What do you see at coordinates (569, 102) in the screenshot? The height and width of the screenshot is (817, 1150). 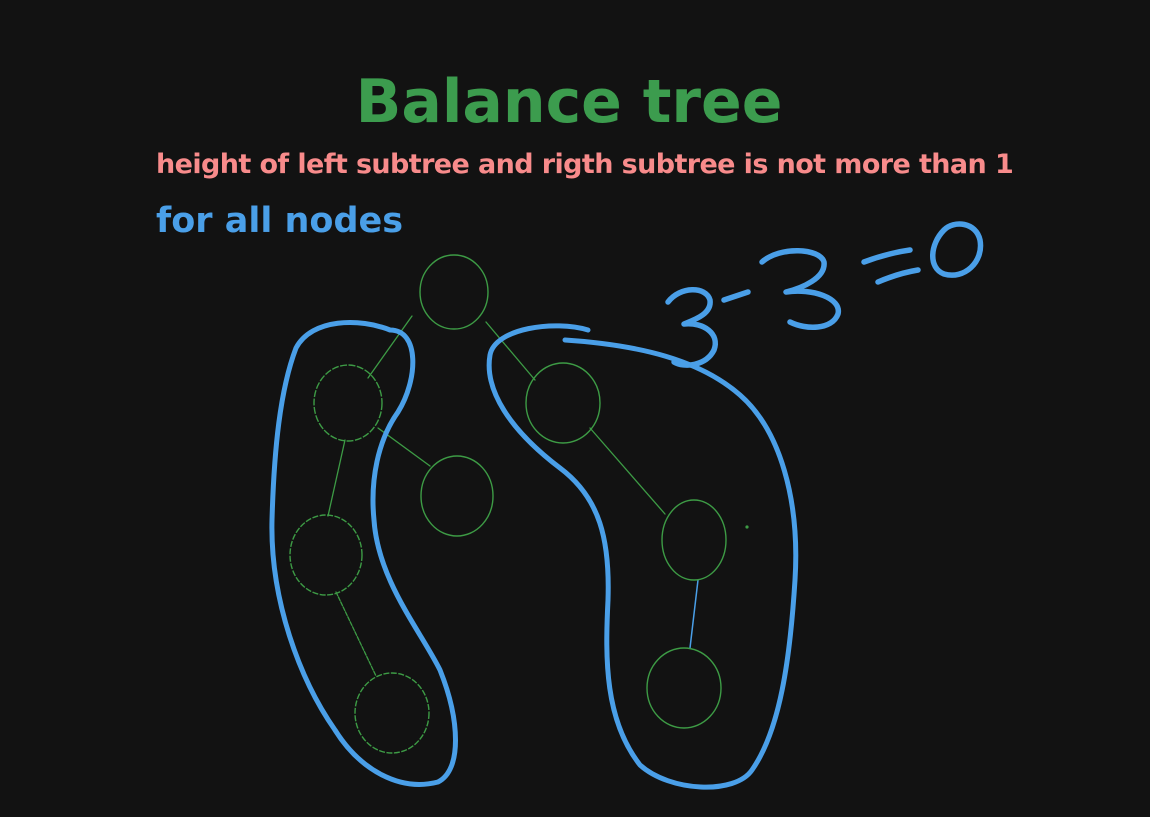 I see `diagram-title: Balance tree` at bounding box center [569, 102].